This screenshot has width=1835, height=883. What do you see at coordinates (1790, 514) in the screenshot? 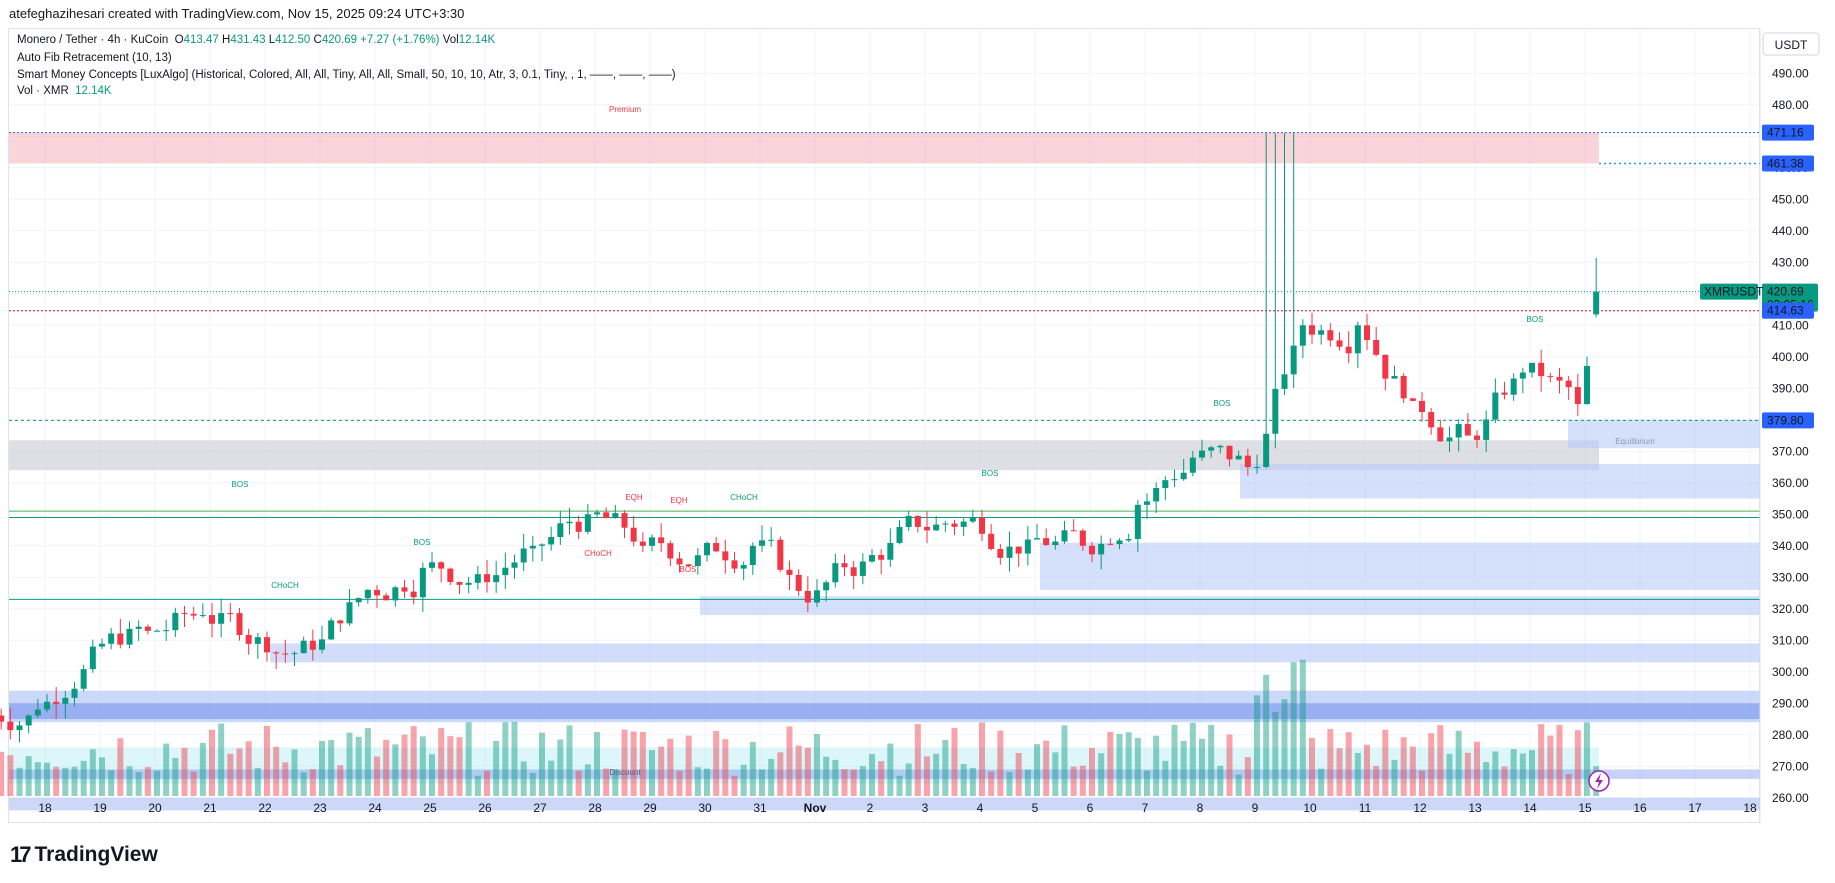
I see `price-tick: 350.00` at bounding box center [1790, 514].